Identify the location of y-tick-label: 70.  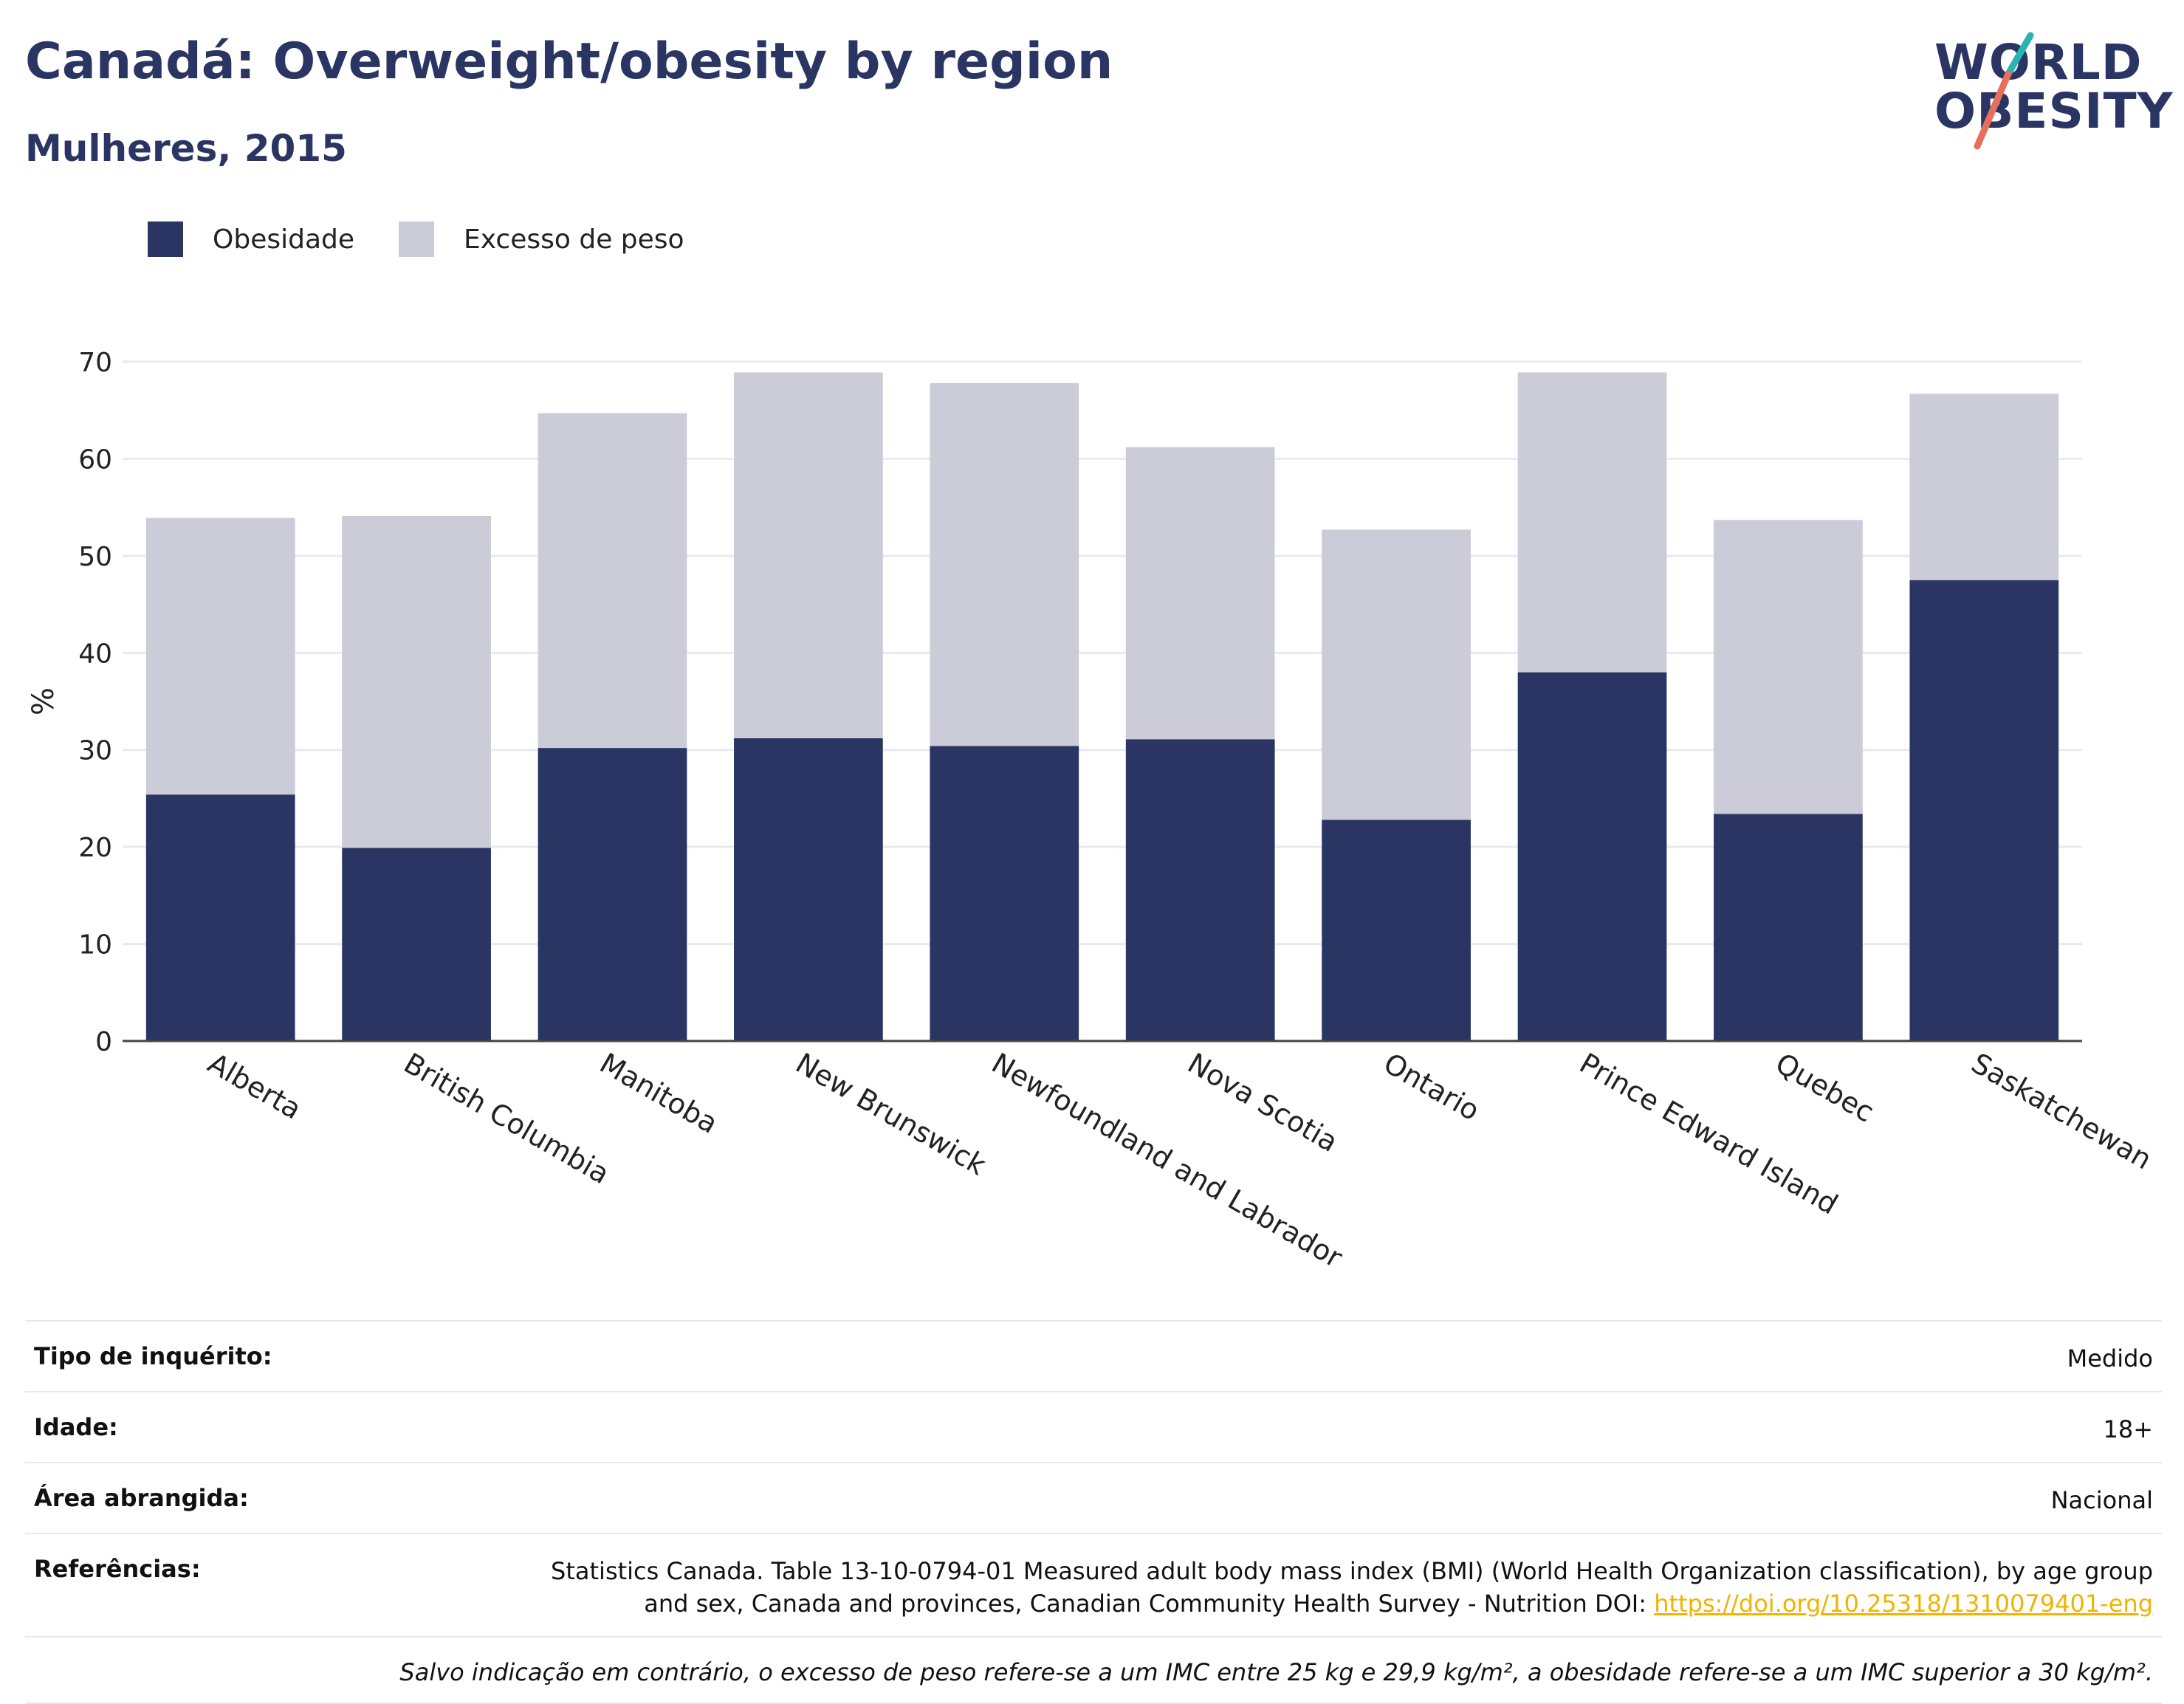
(95, 363).